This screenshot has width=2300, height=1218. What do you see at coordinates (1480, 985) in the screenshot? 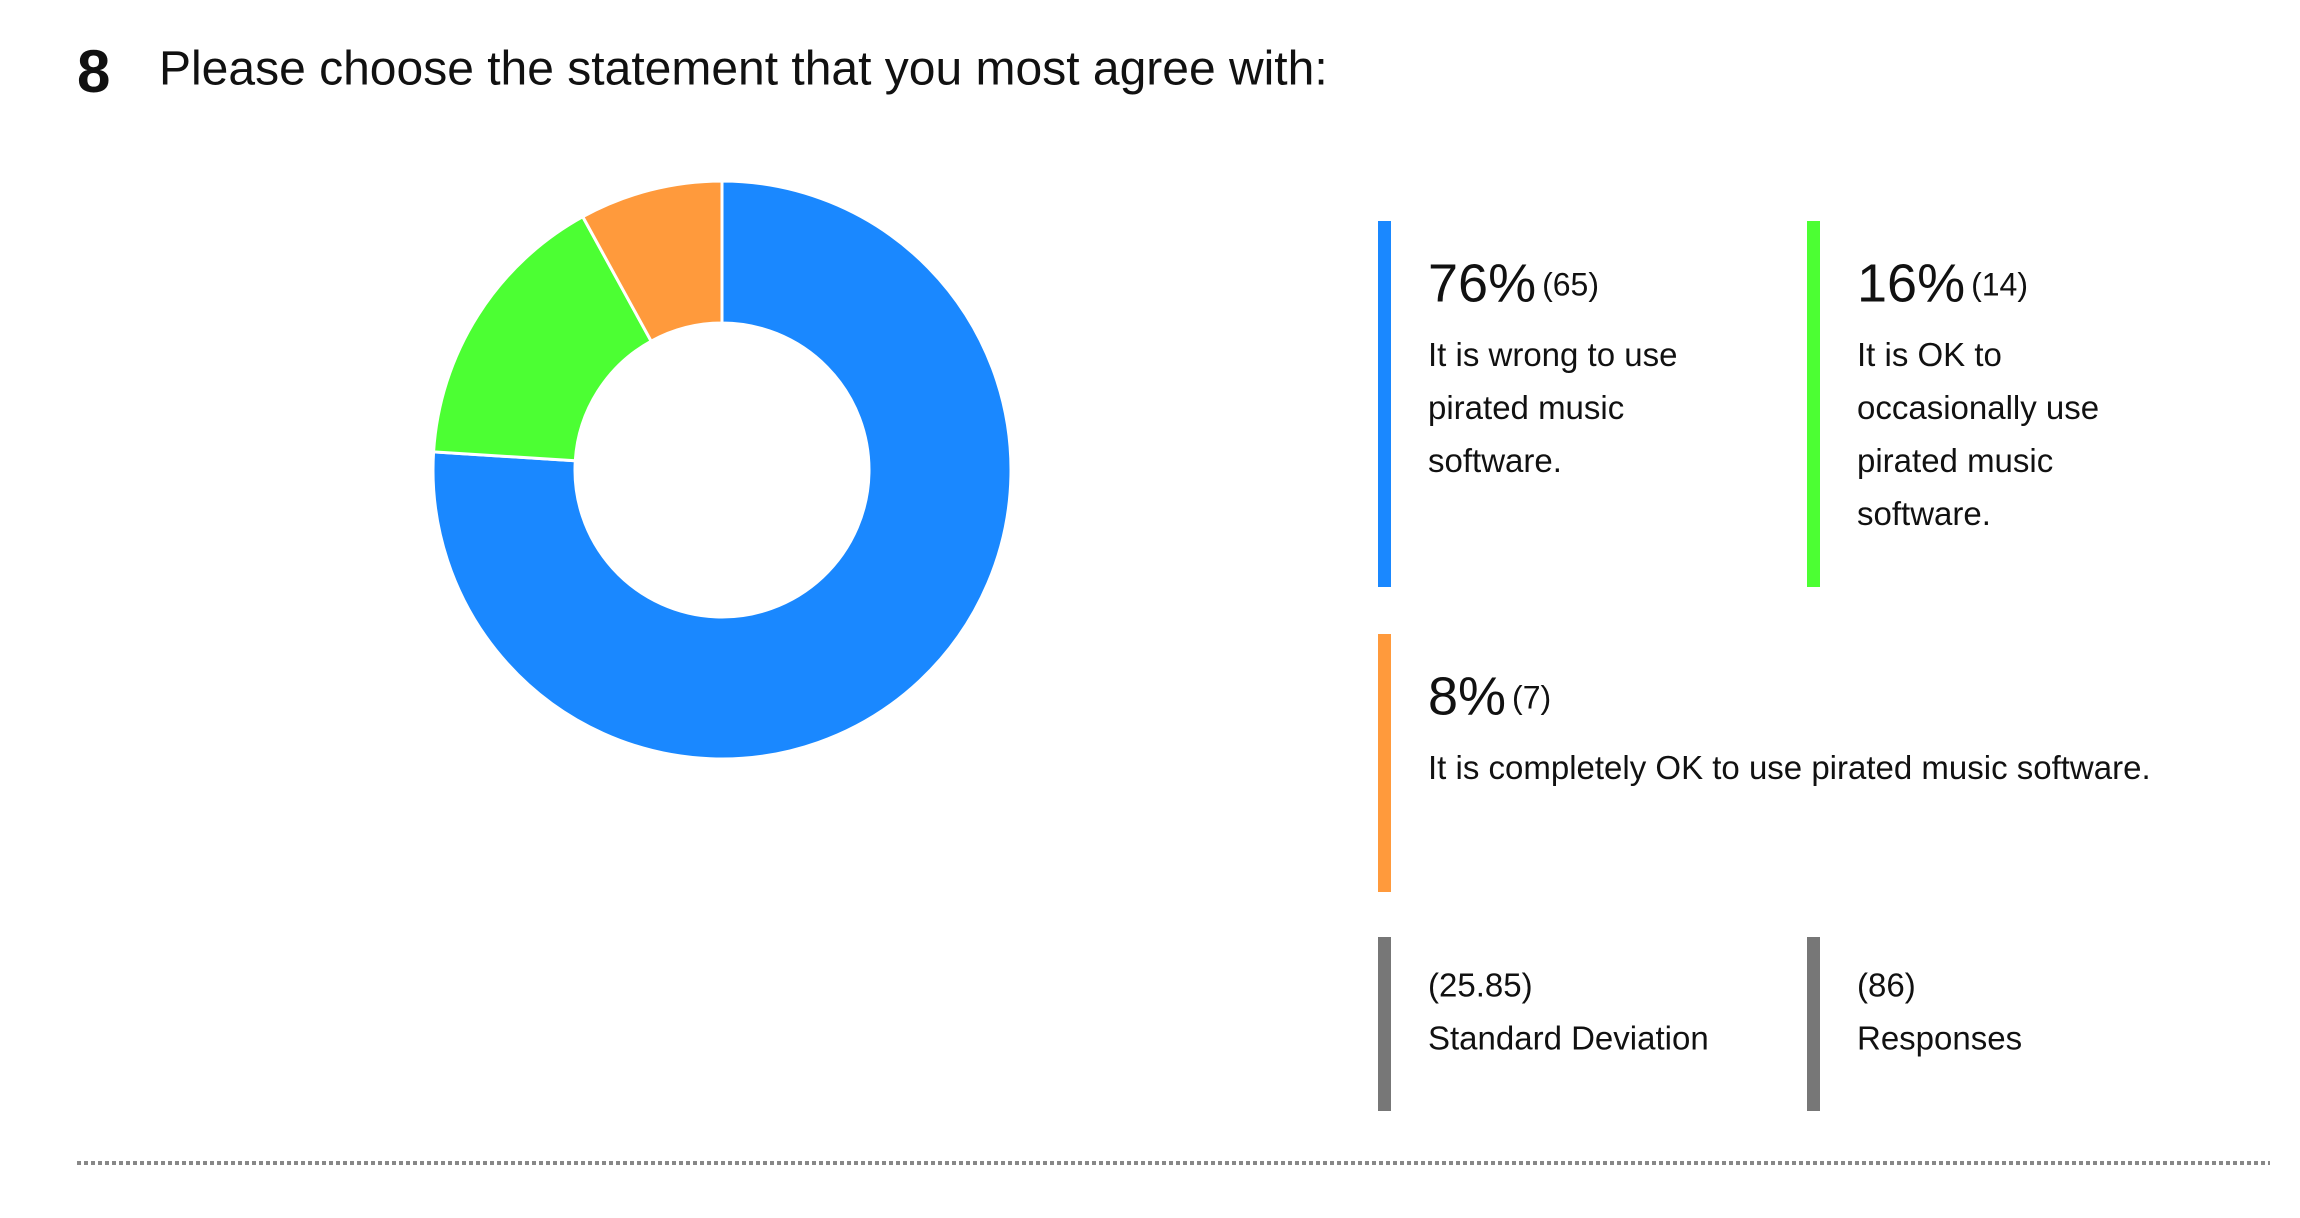
I see `stat-value: (25.85)` at bounding box center [1480, 985].